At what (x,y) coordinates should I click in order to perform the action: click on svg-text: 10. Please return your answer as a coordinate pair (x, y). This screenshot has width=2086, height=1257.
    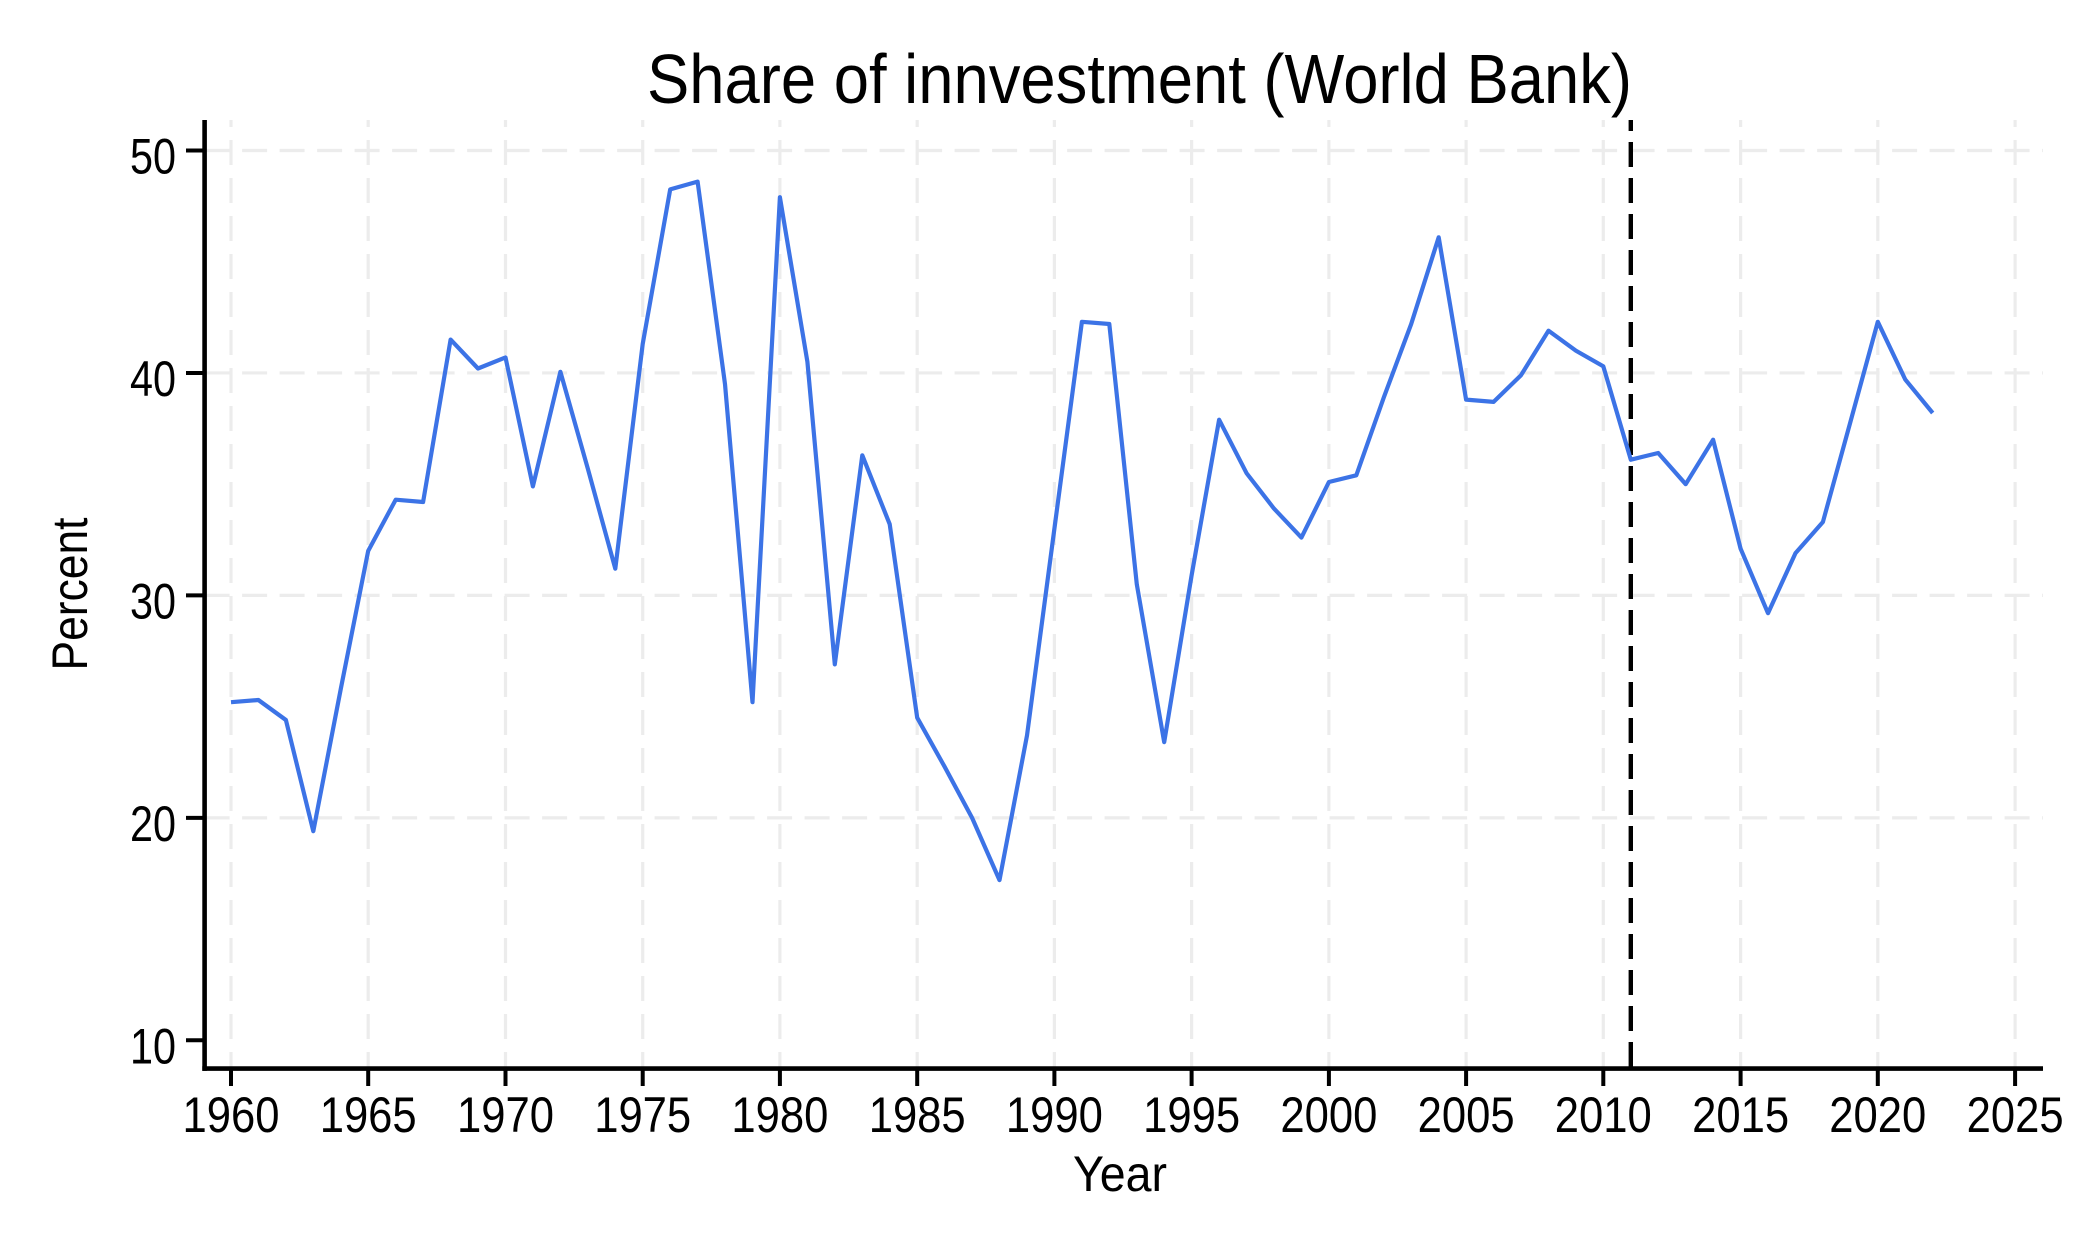
    Looking at the image, I should click on (153, 1046).